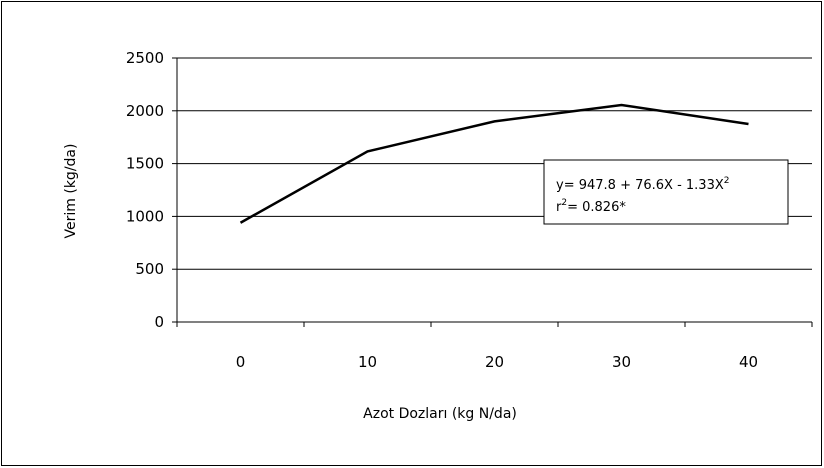 The height and width of the screenshot is (468, 824). I want to click on equation-superscript: 2, so click(727, 181).